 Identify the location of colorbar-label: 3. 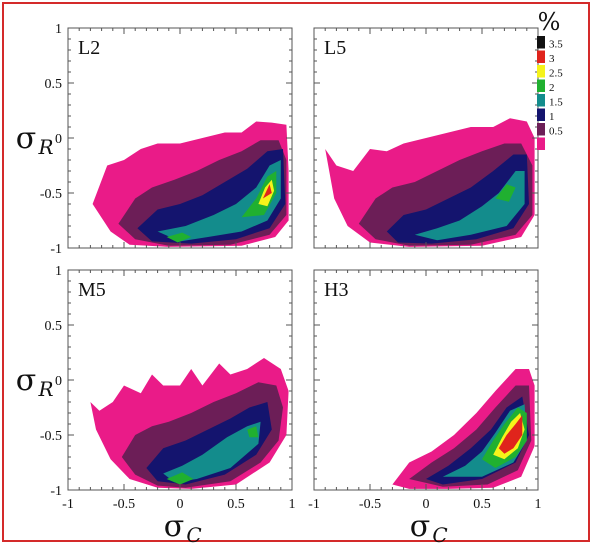
(552, 59).